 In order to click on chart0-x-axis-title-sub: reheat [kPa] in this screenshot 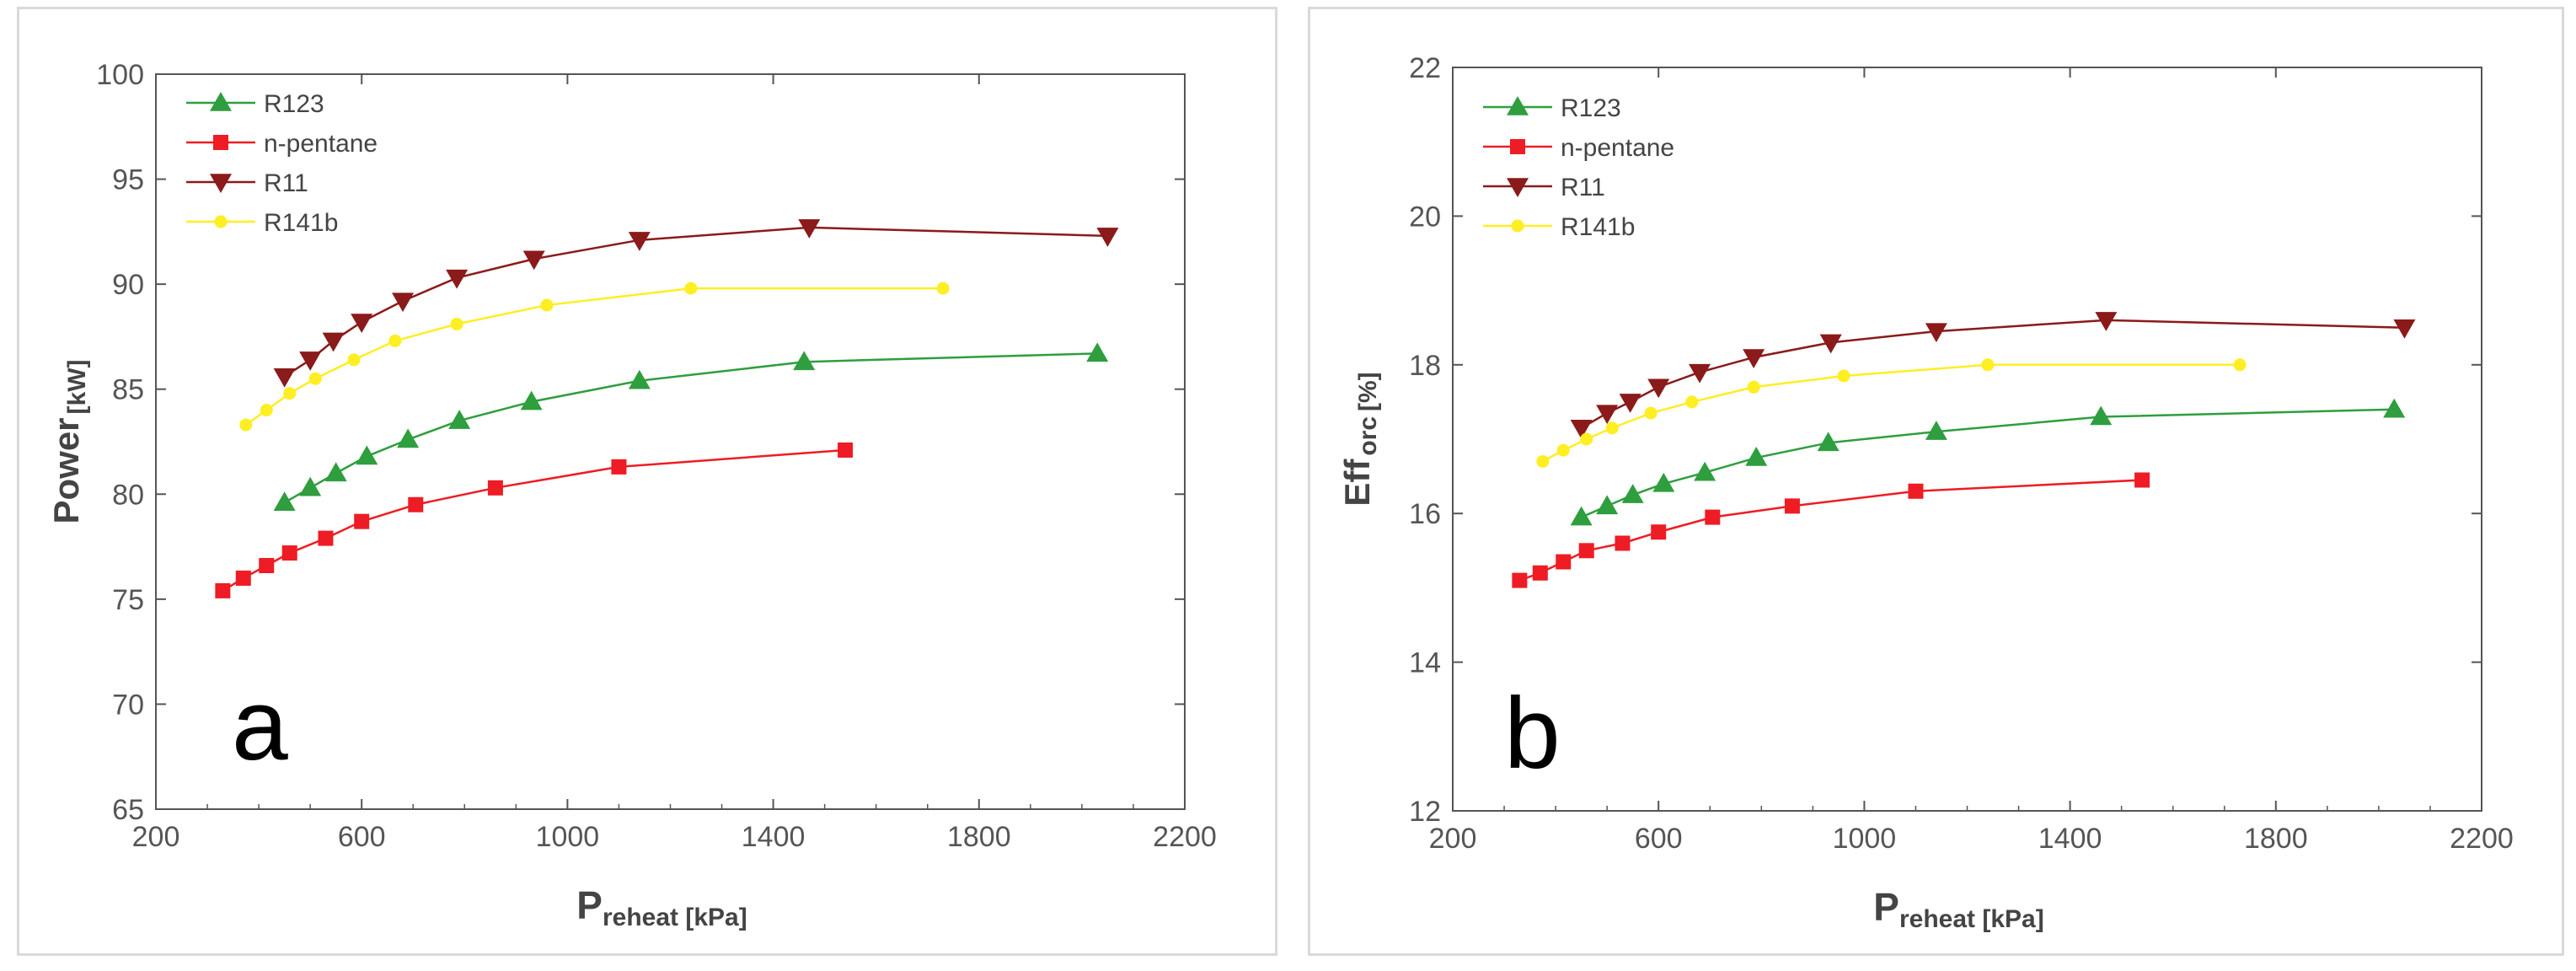, I will do `click(674, 917)`.